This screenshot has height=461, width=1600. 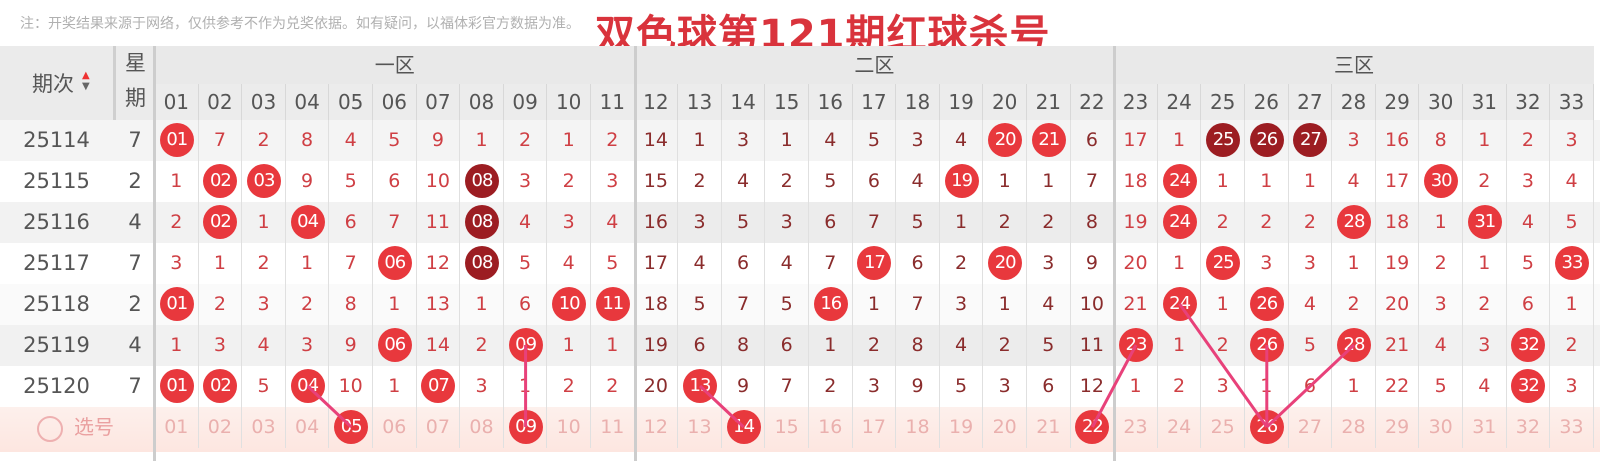 I want to click on number-ball: 06, so click(x=394, y=263).